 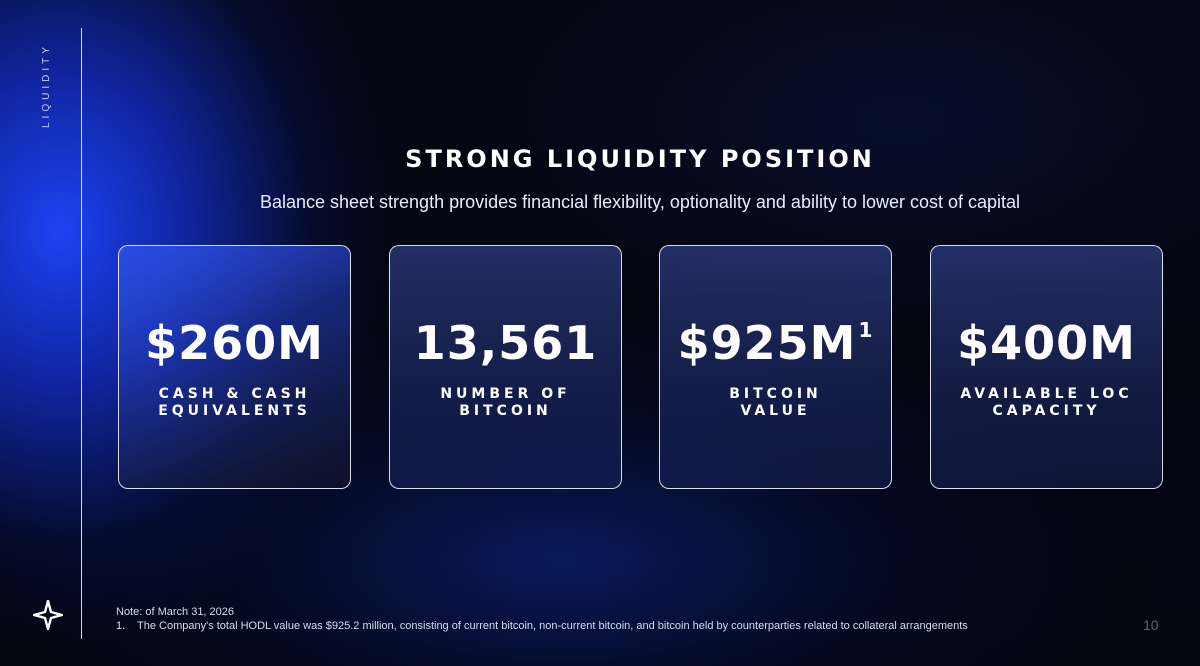 What do you see at coordinates (234, 394) in the screenshot?
I see `metric-label-line: CASH & CASH` at bounding box center [234, 394].